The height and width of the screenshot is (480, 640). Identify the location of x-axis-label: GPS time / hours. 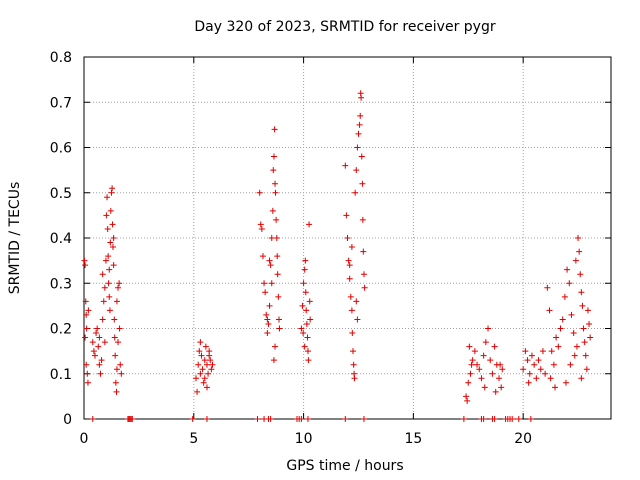
(344, 466).